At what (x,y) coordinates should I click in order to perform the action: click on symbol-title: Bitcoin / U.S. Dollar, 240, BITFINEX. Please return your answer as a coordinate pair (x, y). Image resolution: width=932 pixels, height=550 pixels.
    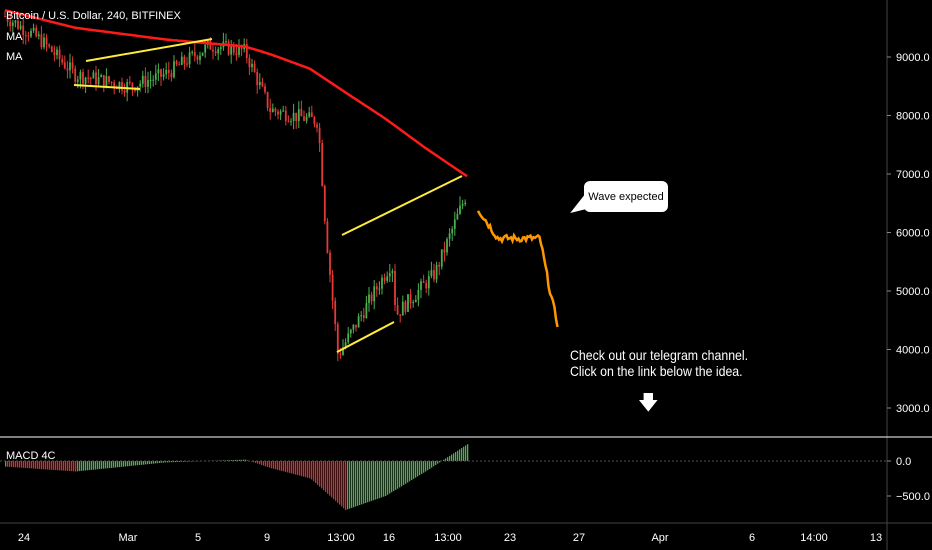
    Looking at the image, I should click on (93, 16).